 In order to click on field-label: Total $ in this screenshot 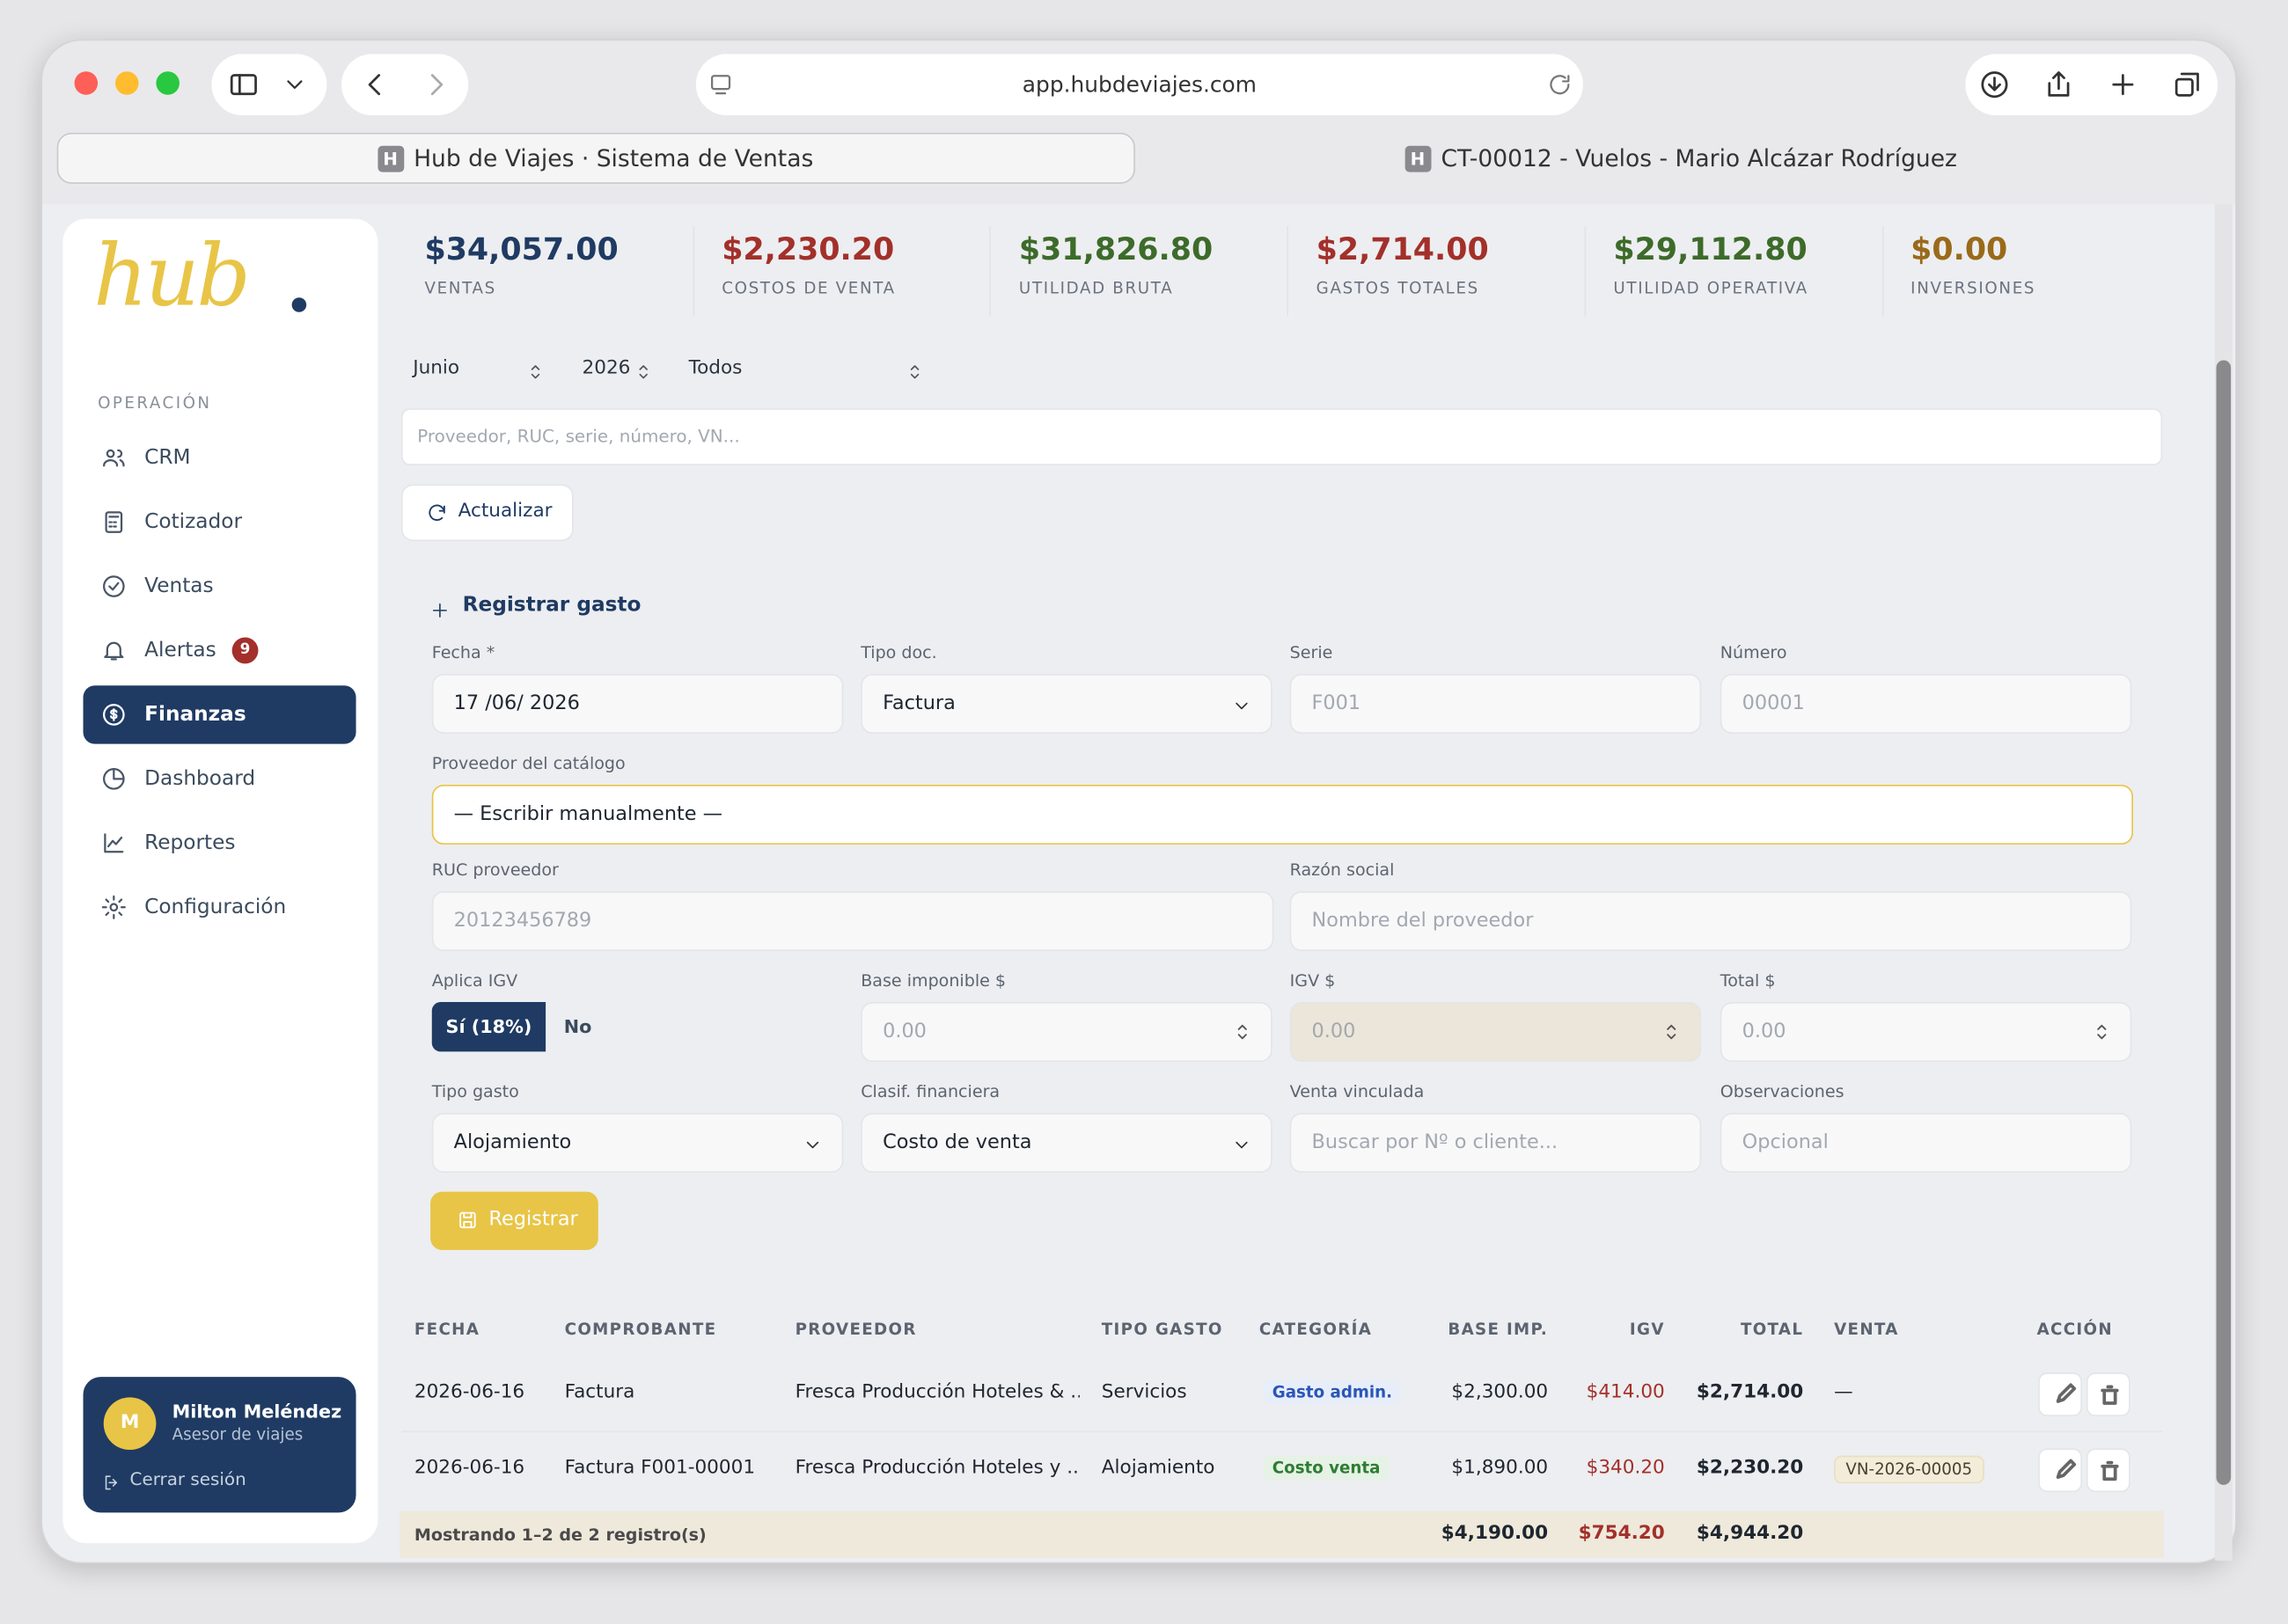, I will do `click(1748, 980)`.